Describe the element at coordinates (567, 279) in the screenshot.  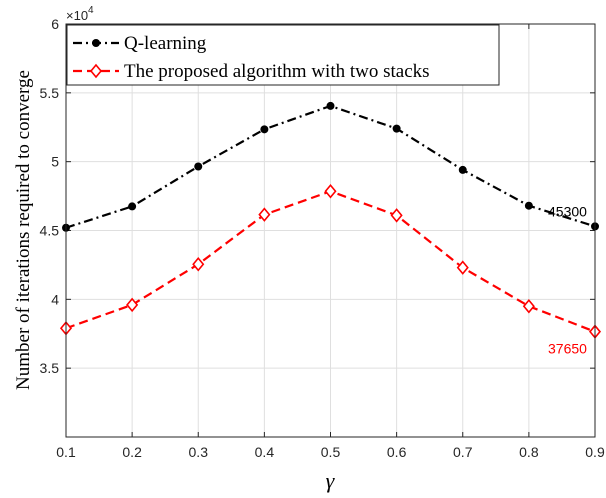
I see `annotation-layer: 45300 37650` at that location.